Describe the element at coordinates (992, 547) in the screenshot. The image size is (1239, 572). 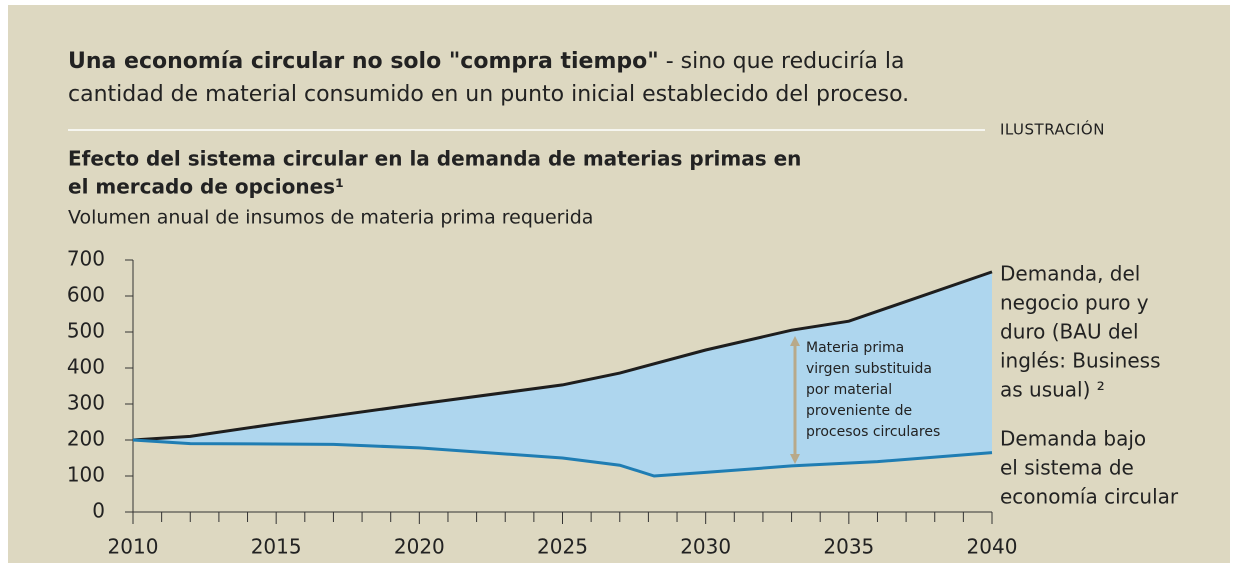
I see `x-tick-label: 2040` at that location.